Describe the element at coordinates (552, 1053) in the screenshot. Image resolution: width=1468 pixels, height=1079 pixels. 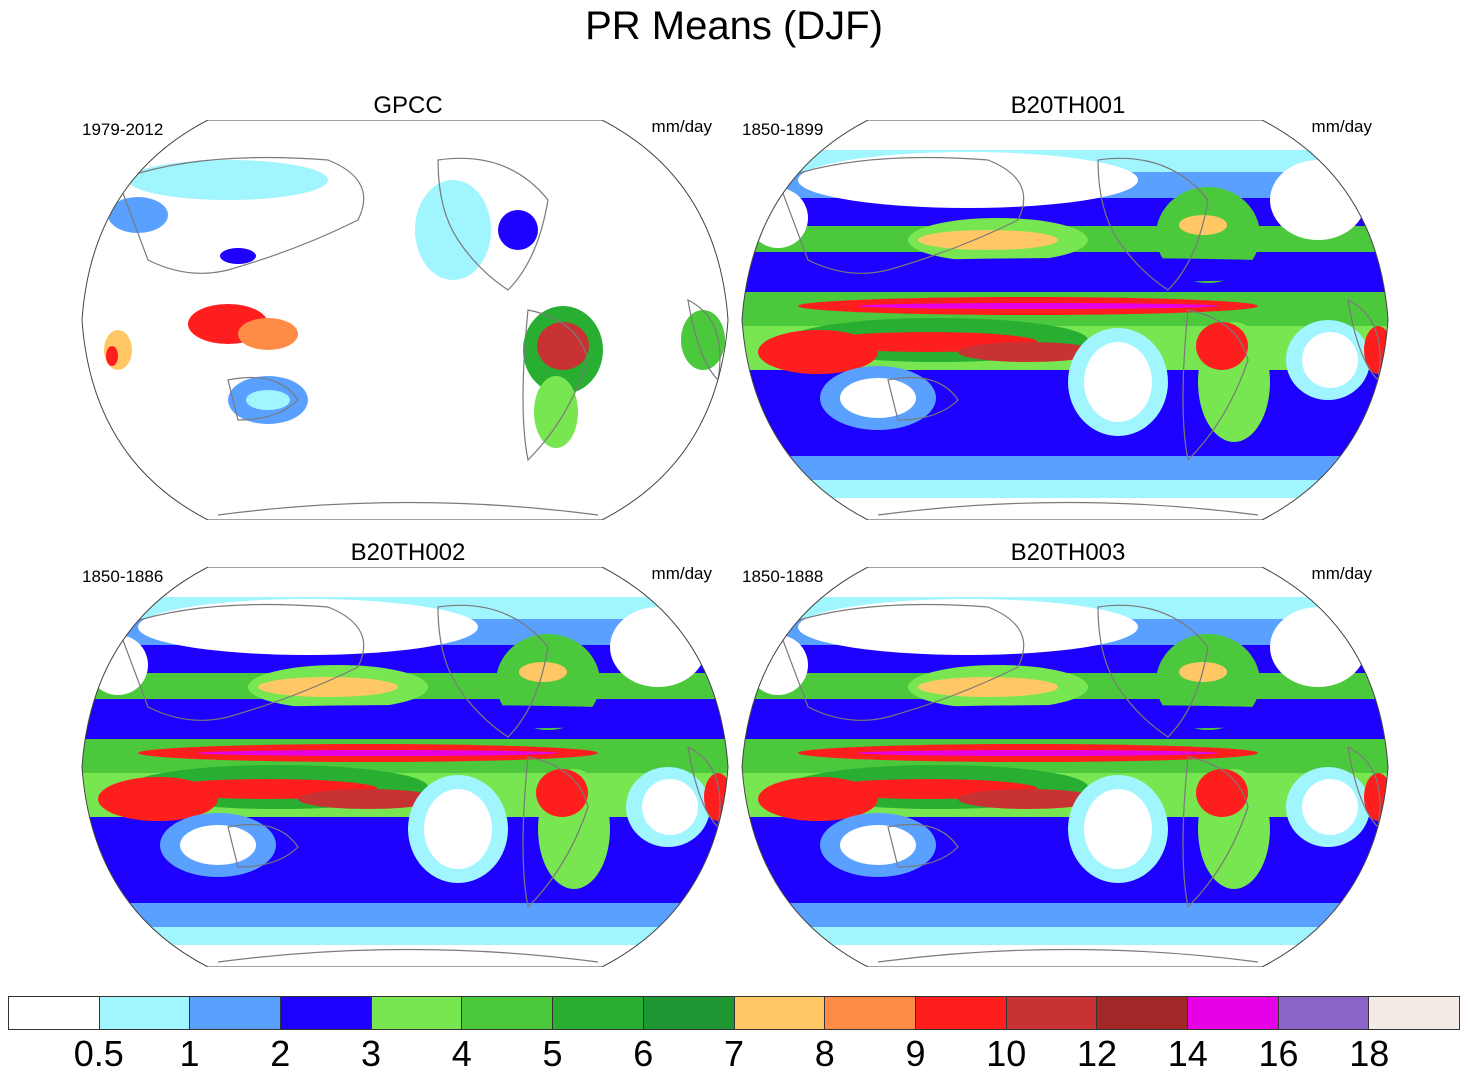
I see `colorbar-tick-label: 5` at that location.